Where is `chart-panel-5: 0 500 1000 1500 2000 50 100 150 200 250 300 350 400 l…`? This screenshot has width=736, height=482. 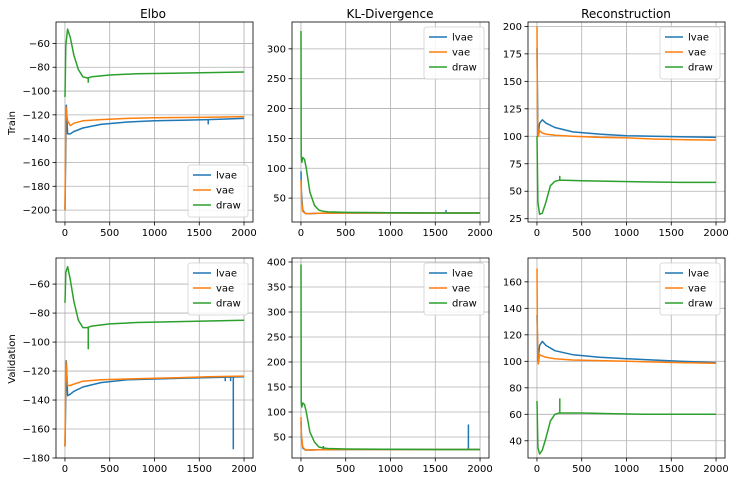 chart-panel-5: 0 500 1000 1500 2000 50 100 150 200 250 300 350 400 l… is located at coordinates (380, 367).